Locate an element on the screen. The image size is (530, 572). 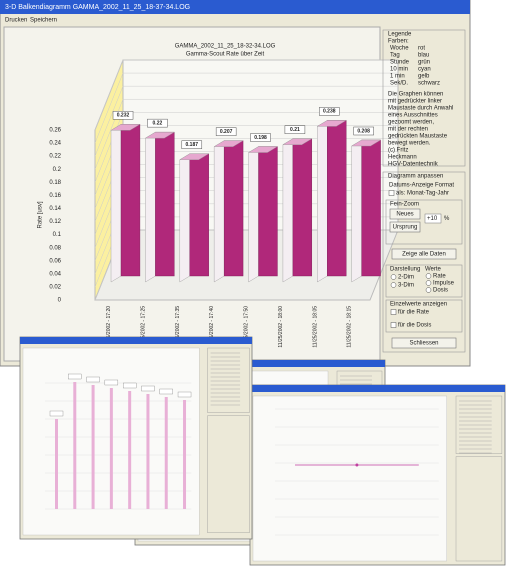
show-all-button: Zeige alle Daten is located at coordinates (424, 255).